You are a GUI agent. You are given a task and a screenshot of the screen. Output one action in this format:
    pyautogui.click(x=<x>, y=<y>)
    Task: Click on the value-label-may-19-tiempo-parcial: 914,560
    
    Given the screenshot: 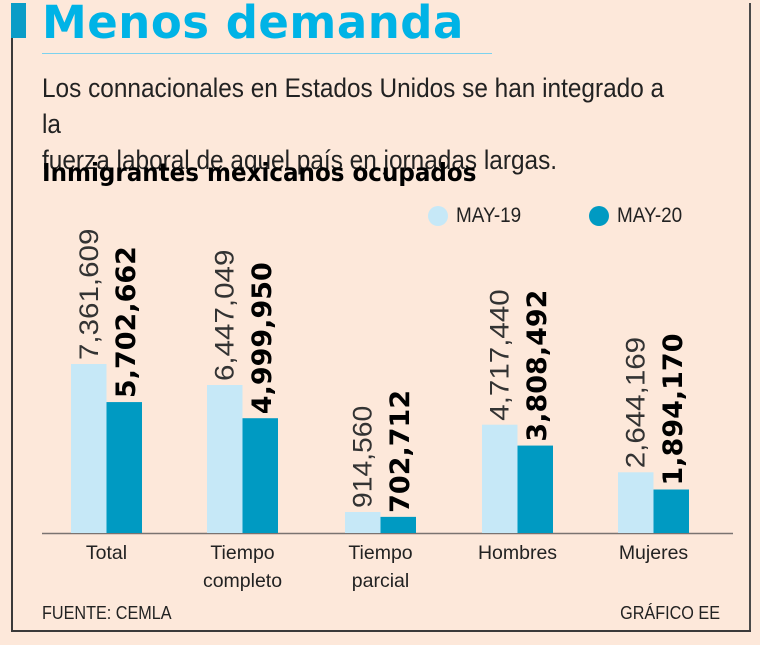 What is the action you would take?
    pyautogui.click(x=363, y=457)
    